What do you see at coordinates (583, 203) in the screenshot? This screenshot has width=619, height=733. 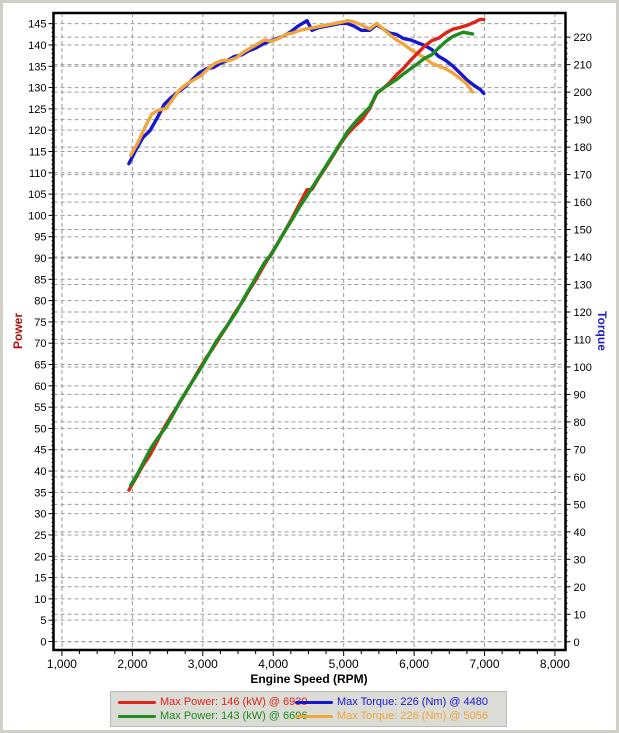 I see `svg-text: 160` at bounding box center [583, 203].